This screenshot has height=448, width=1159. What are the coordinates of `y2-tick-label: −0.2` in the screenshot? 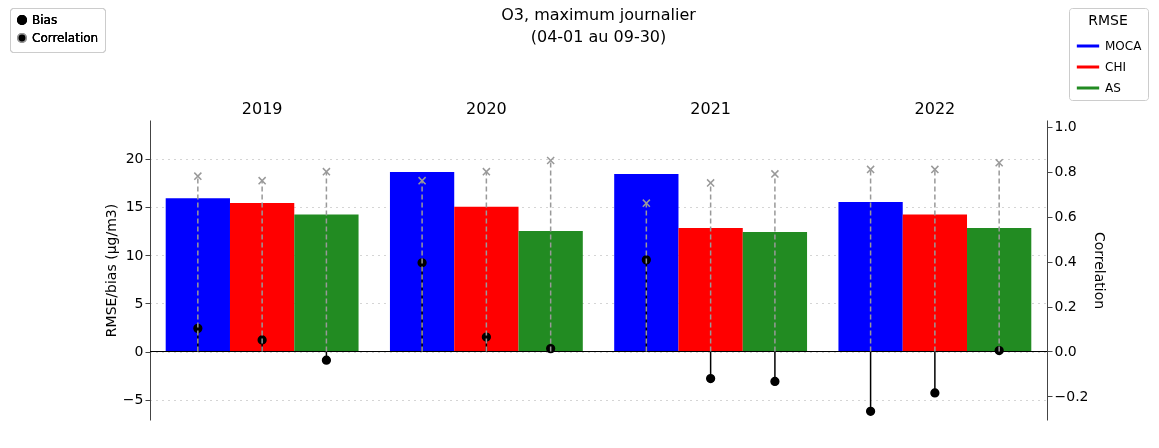 It's located at (1071, 395).